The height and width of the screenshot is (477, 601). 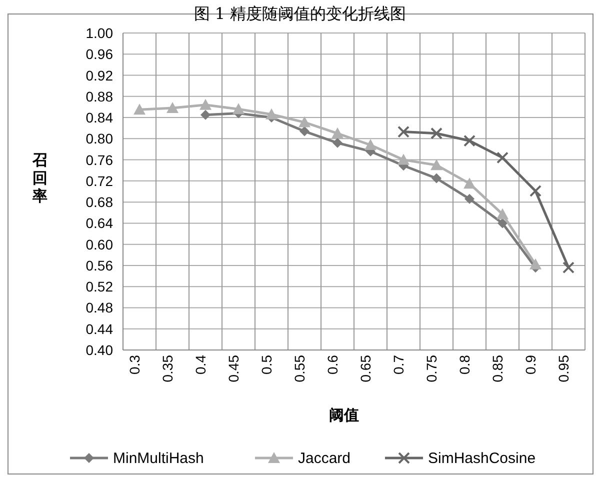 I want to click on x-tick-label: 0.4, so click(x=200, y=364).